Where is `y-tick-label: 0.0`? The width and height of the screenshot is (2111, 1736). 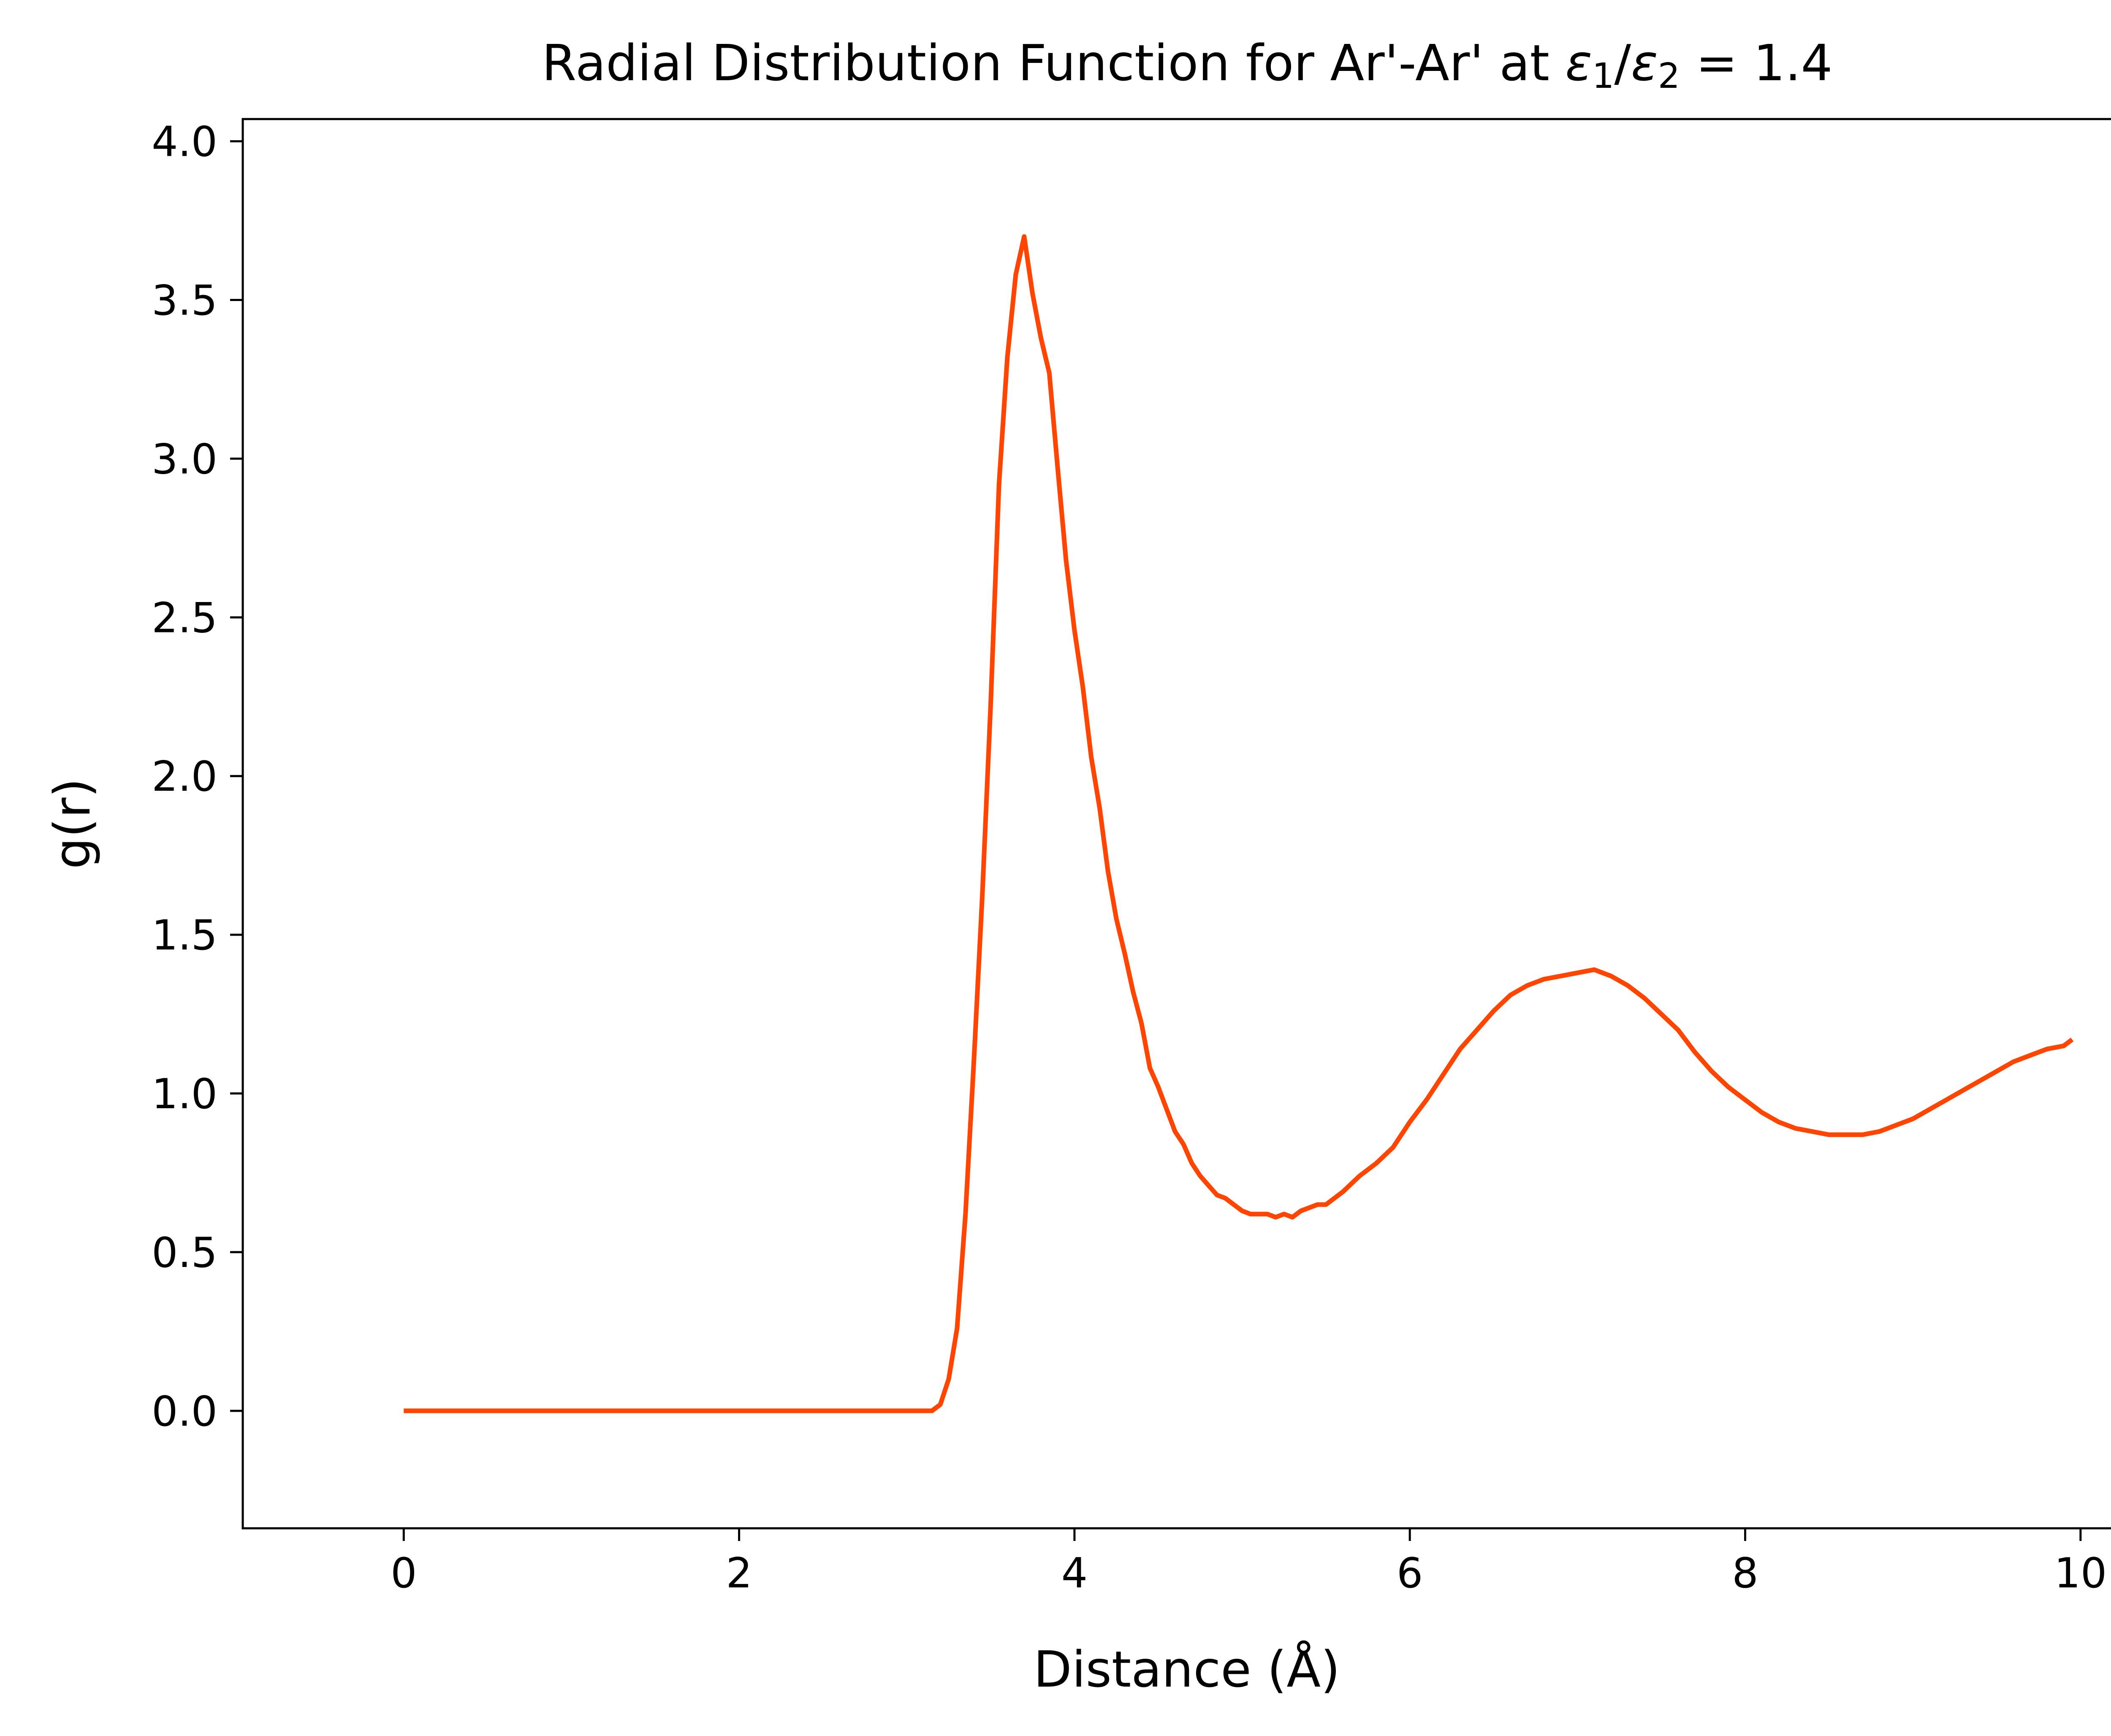 y-tick-label: 0.0 is located at coordinates (185, 1412).